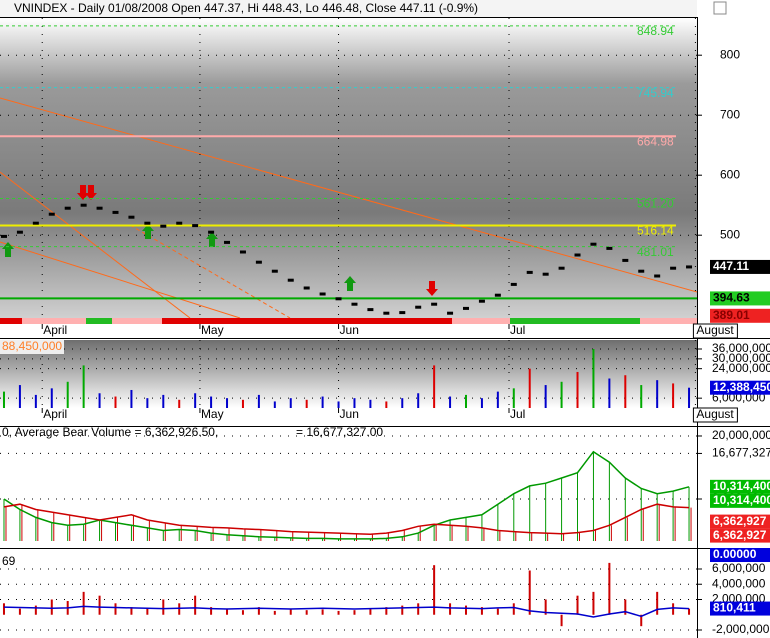 The width and height of the screenshot is (770, 638). Describe the element at coordinates (734, 608) in the screenshot. I see `value-box-label: 810,411` at that location.